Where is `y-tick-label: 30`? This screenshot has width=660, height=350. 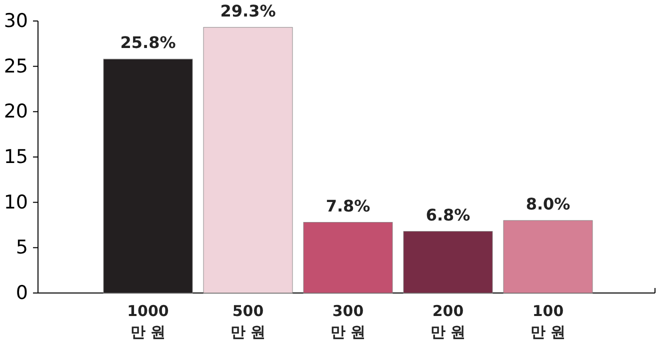 y-tick-label: 30 is located at coordinates (16, 21).